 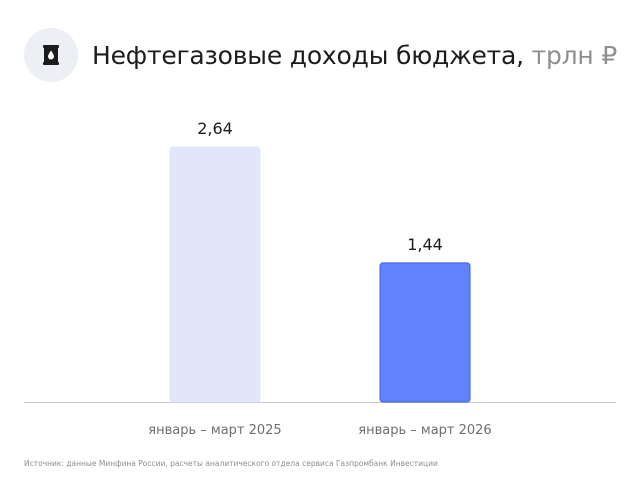 What do you see at coordinates (308, 55) in the screenshot?
I see `chart-title-text: Нефтегазовые доходы бюджета,` at bounding box center [308, 55].